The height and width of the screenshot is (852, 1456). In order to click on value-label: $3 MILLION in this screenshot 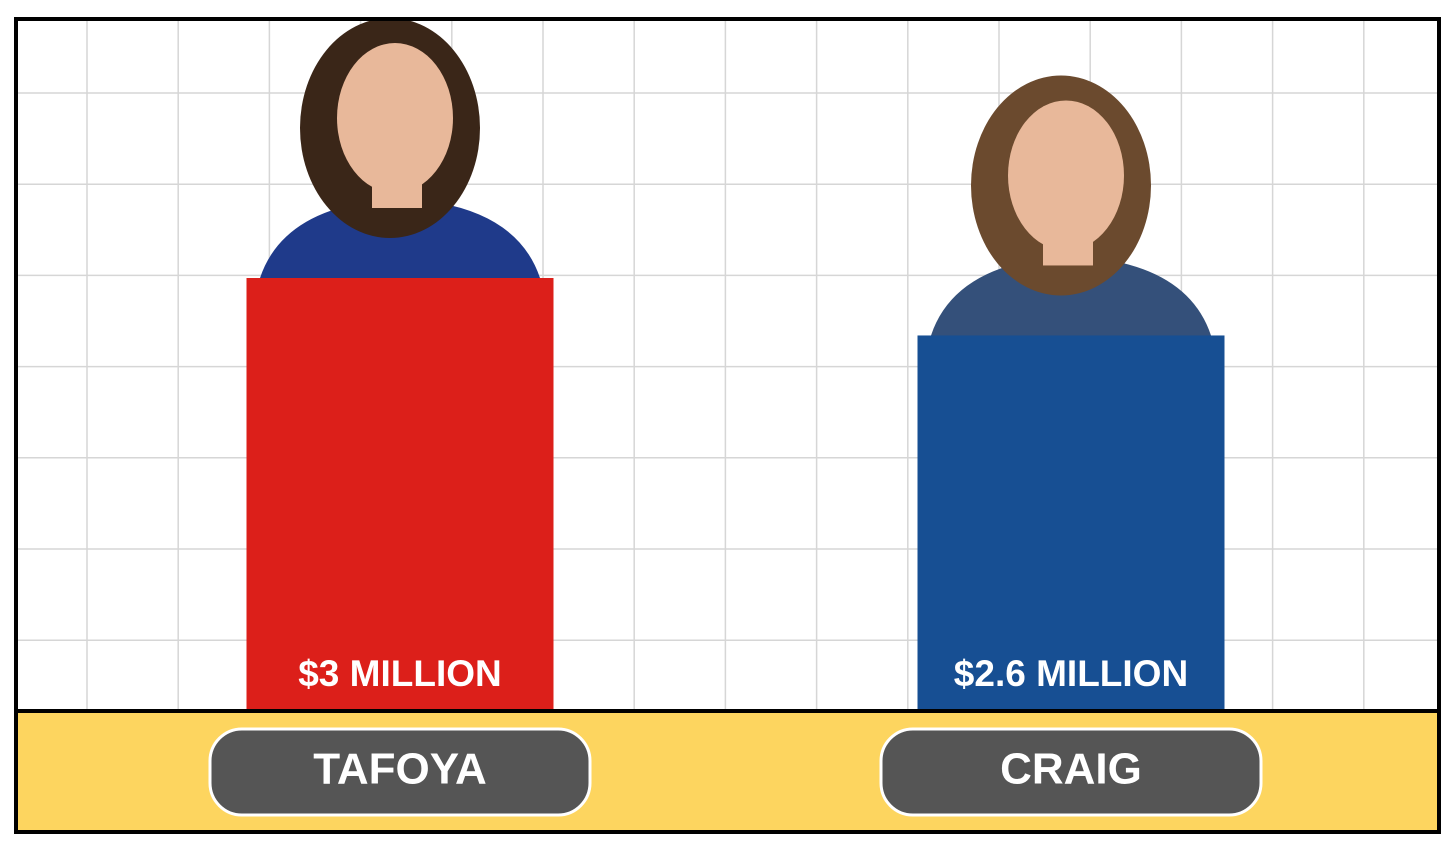, I will do `click(400, 673)`.